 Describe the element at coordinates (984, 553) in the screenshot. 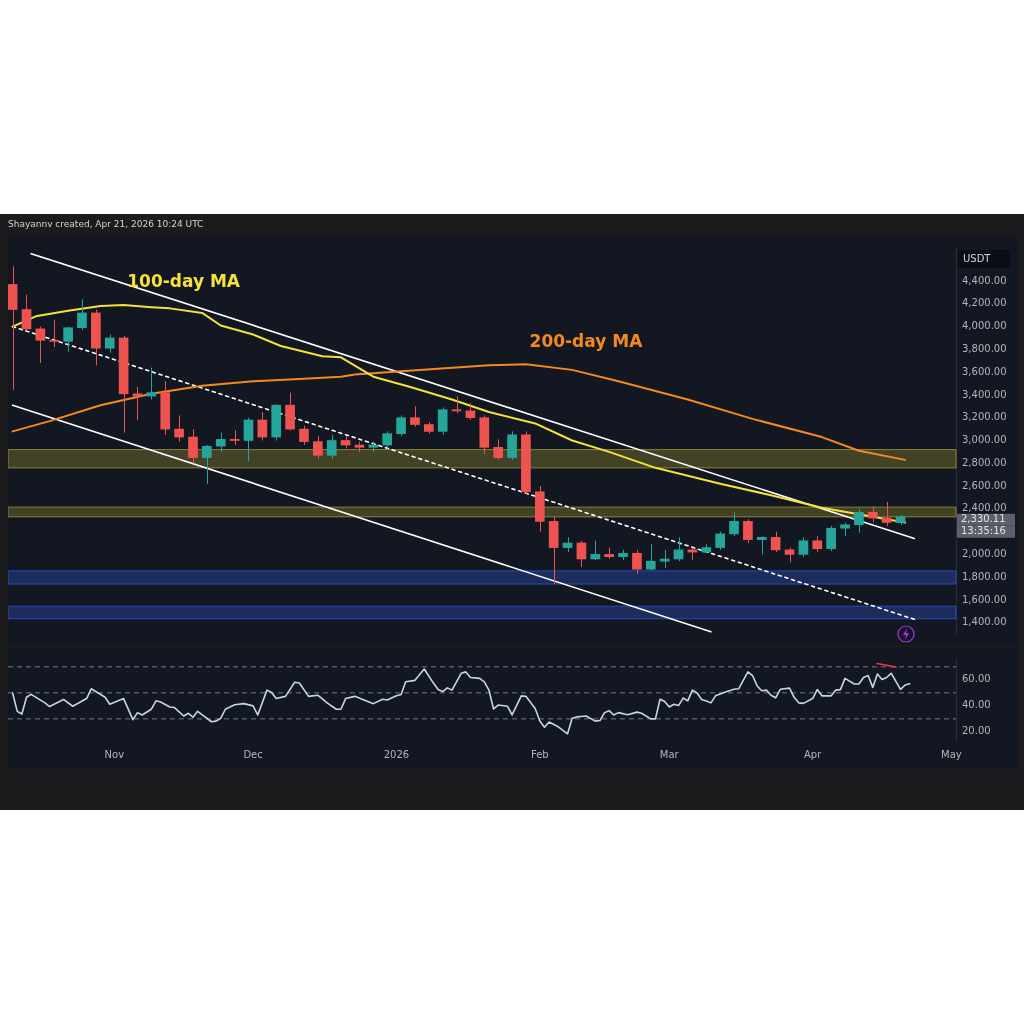

I see `y-tick-label: 2,000.00` at that location.